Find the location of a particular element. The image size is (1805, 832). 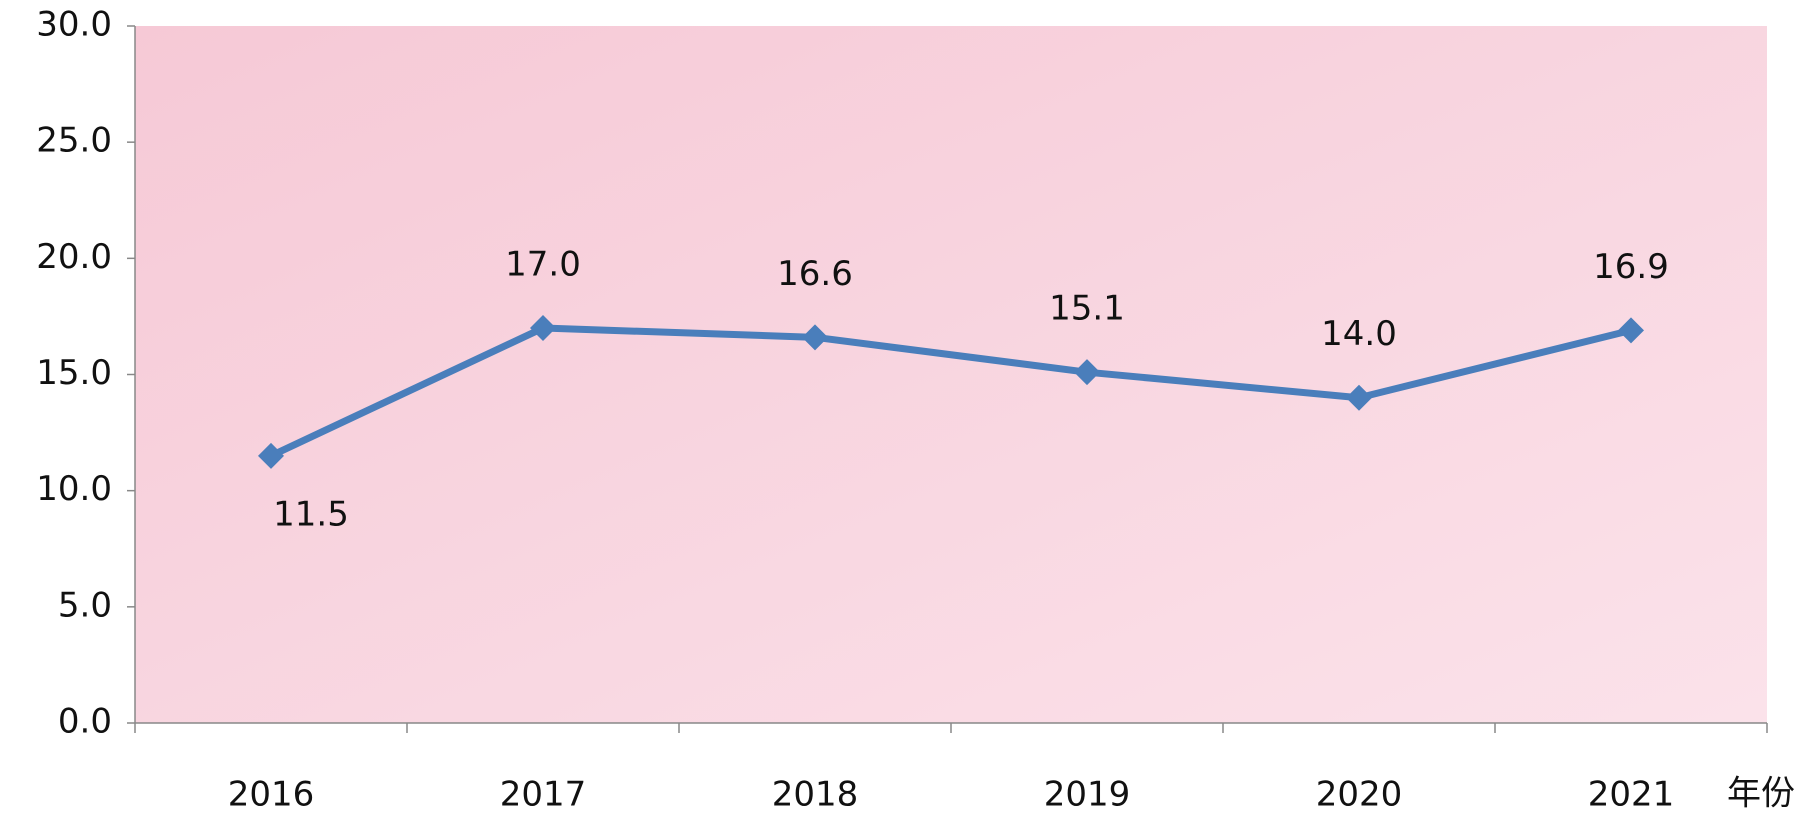

data-label: 15.1 is located at coordinates (1087, 309).